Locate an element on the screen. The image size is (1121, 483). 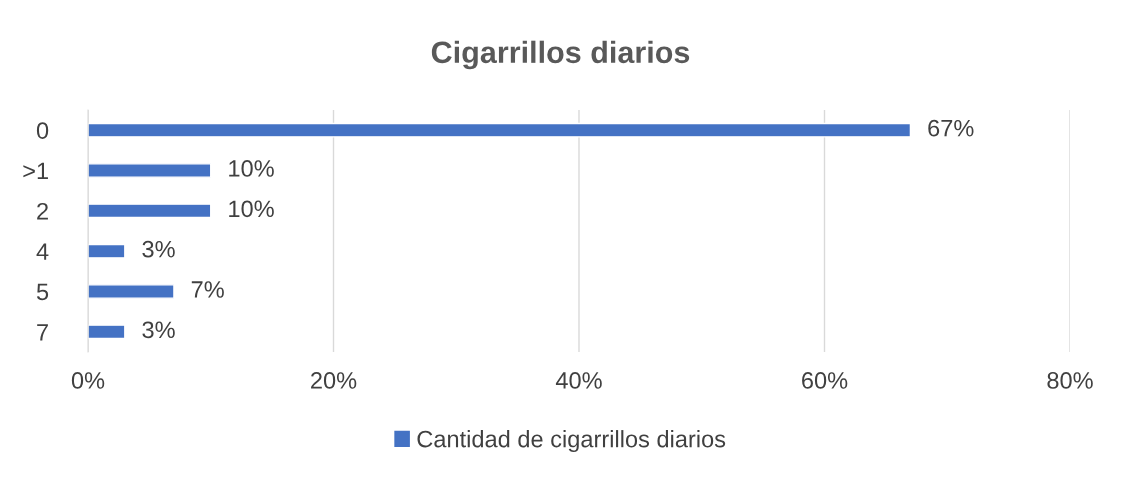
y-tick-label: 7 is located at coordinates (42, 332).